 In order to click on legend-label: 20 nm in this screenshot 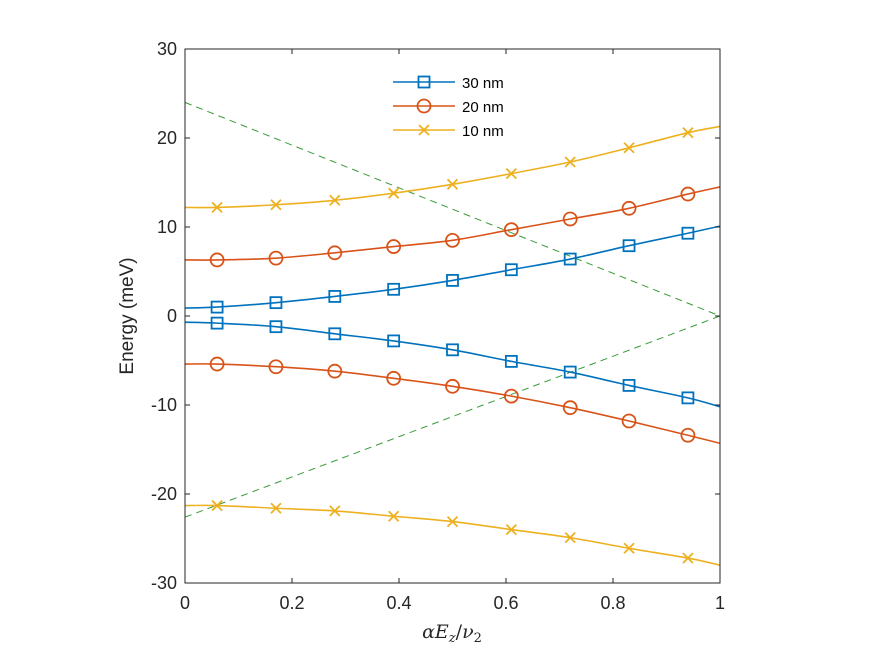, I will do `click(483, 107)`.